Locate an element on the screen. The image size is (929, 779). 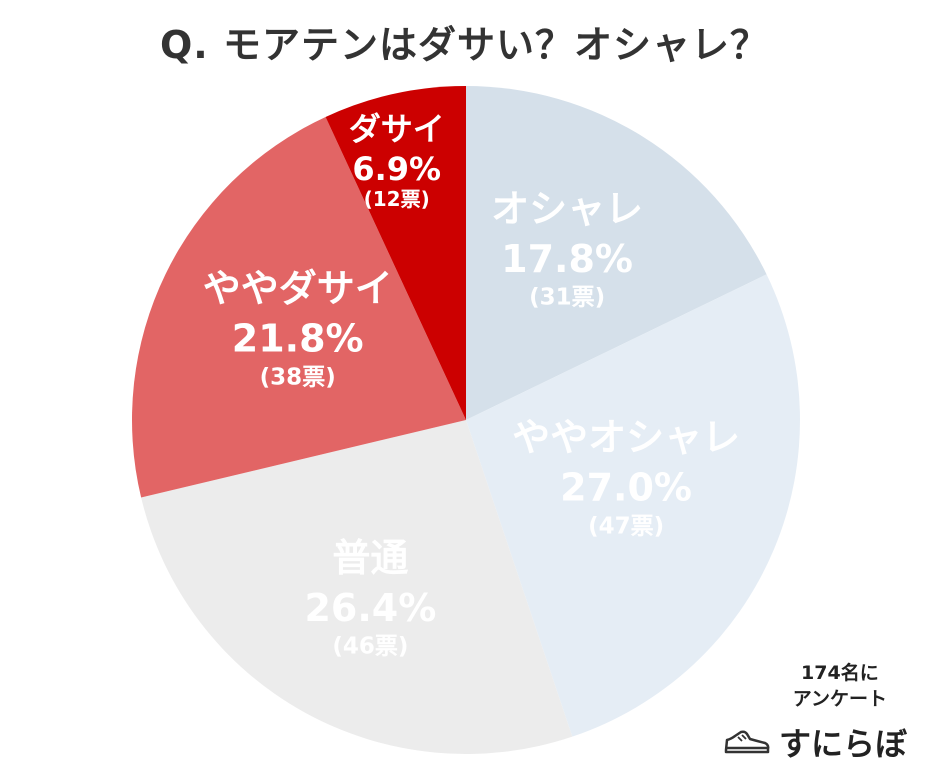
slice-votes: (12票) is located at coordinates (397, 199).